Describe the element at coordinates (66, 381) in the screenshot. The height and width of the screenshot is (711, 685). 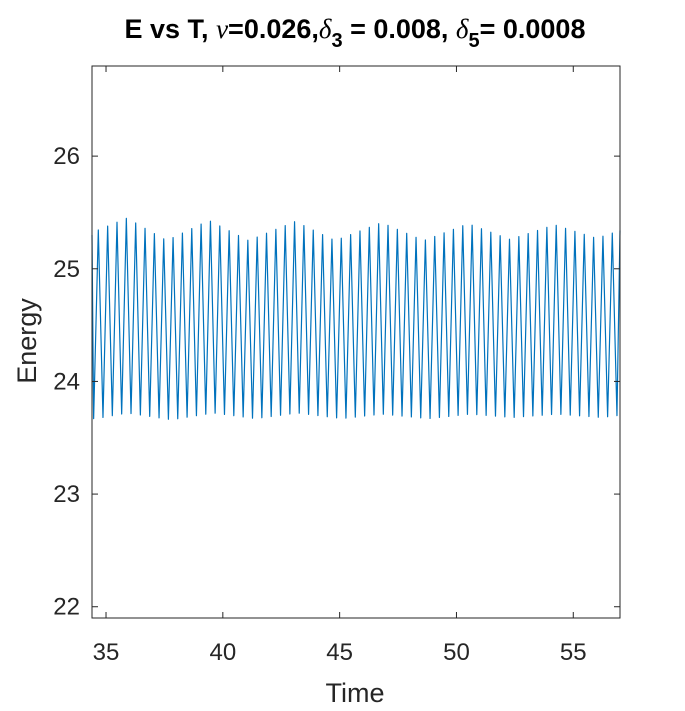
I see `y-tick-label: 24` at that location.